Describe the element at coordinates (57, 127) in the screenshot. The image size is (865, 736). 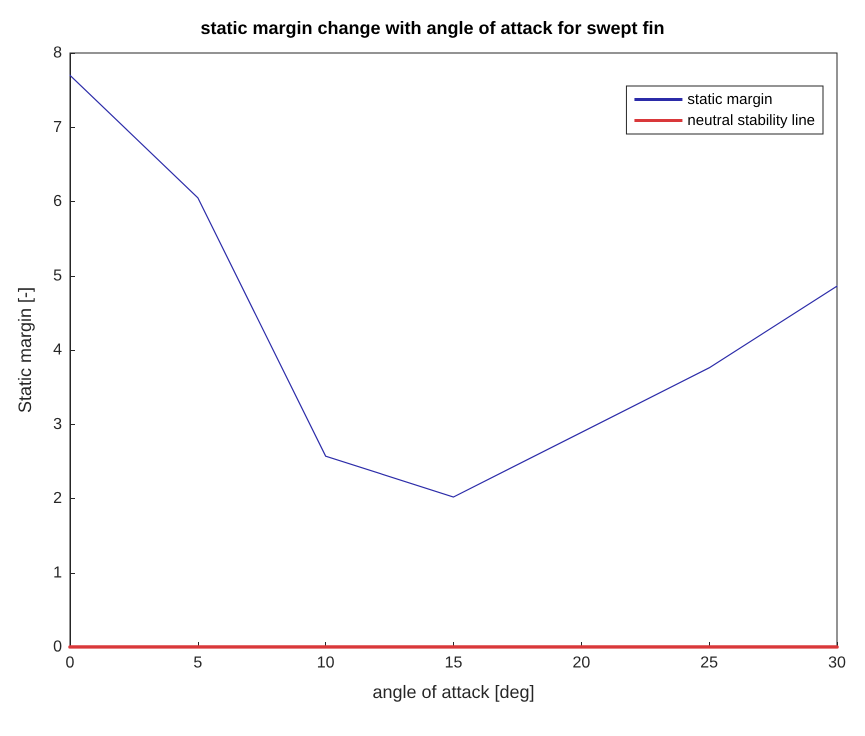
I see `y-tick-label: 7` at that location.